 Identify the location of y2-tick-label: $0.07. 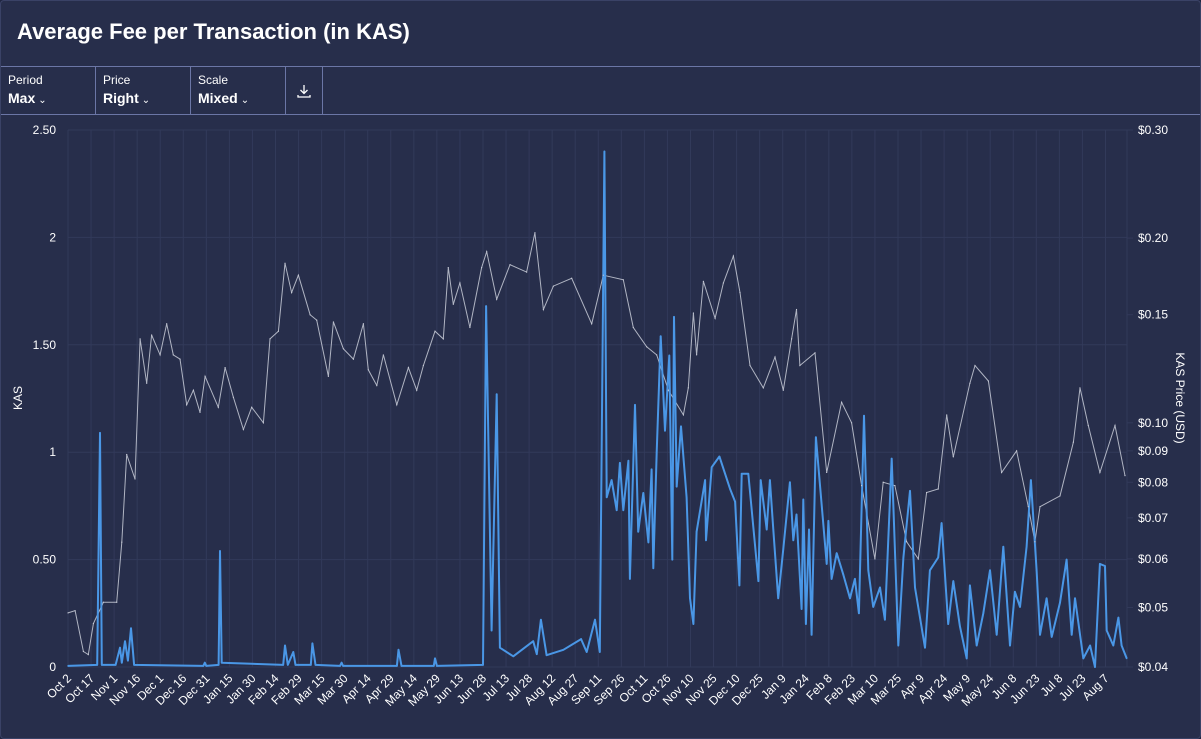
(1153, 518).